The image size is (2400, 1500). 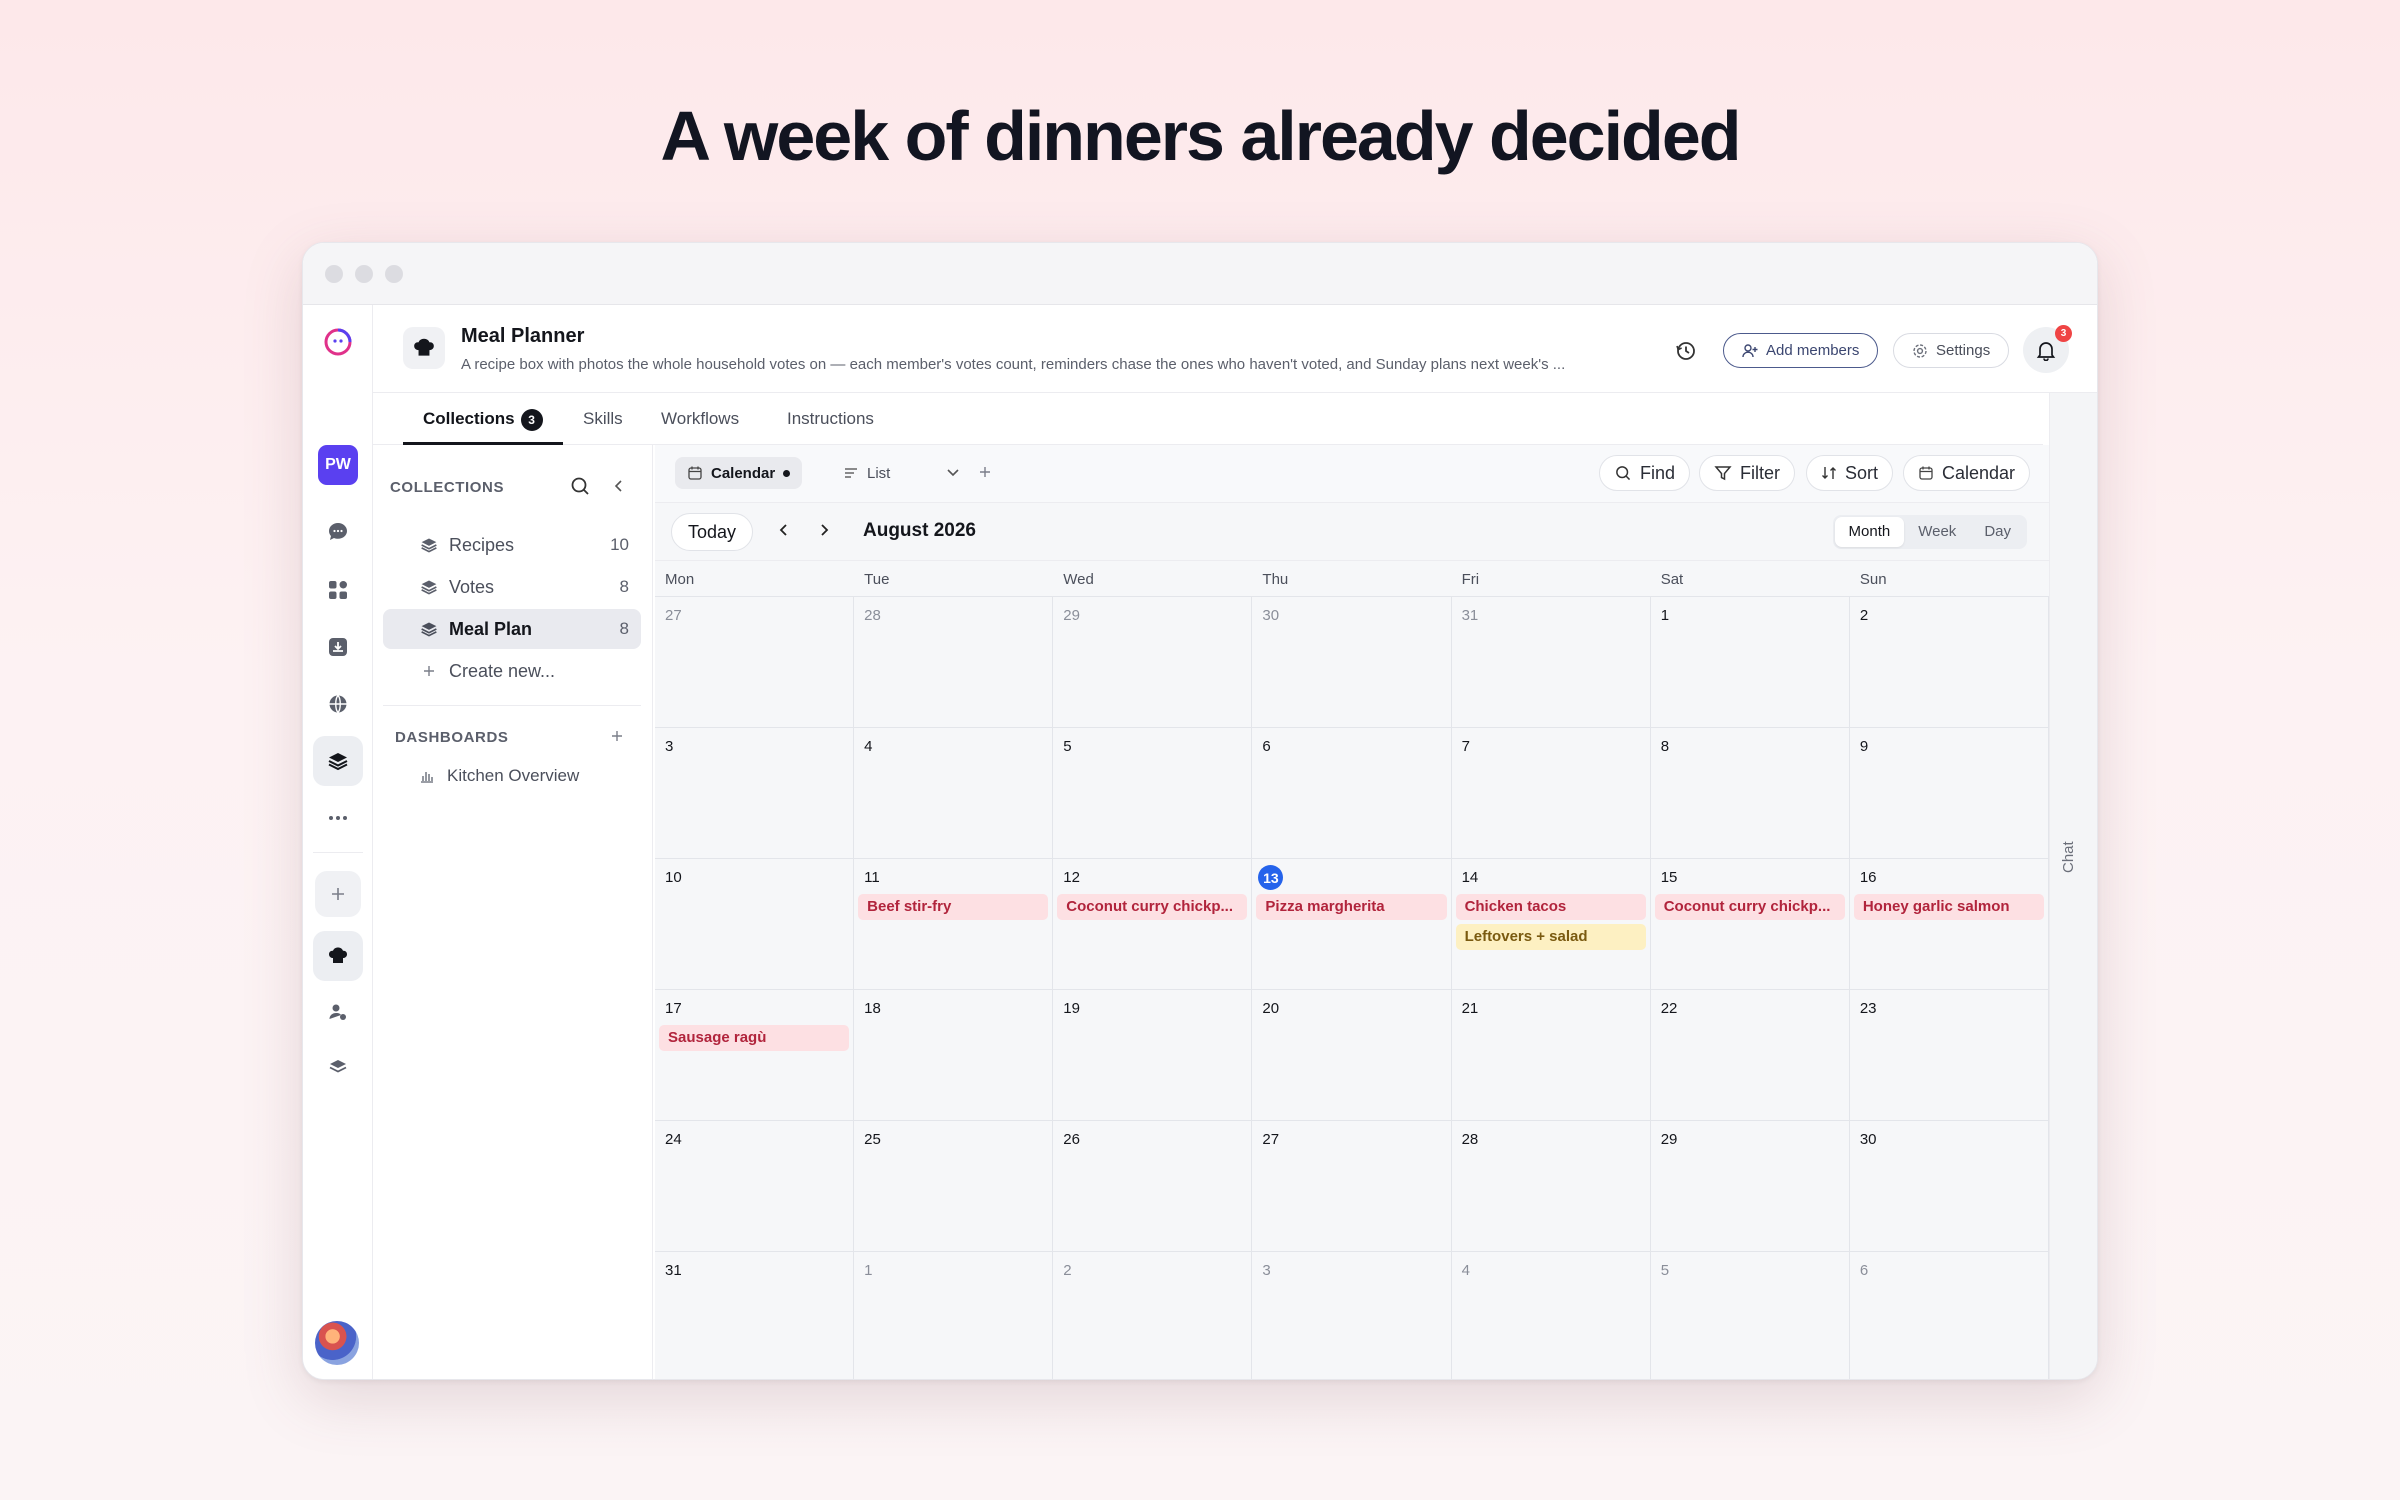 I want to click on mode-month: Month, so click(x=1869, y=532).